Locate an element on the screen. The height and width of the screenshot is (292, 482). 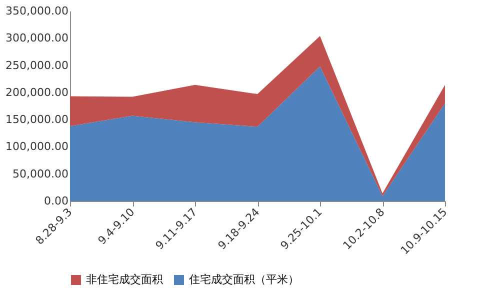
y-tick-label: 0.00 is located at coordinates (56, 201).